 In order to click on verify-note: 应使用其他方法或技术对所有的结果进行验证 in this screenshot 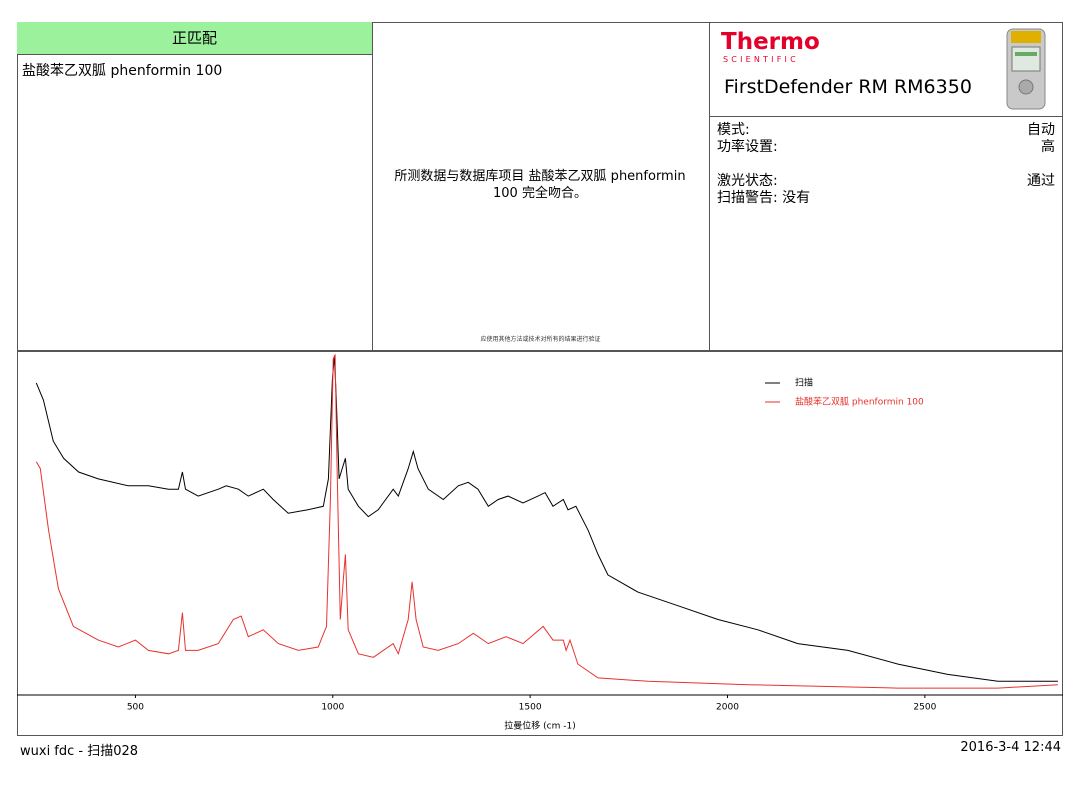, I will do `click(540, 339)`.